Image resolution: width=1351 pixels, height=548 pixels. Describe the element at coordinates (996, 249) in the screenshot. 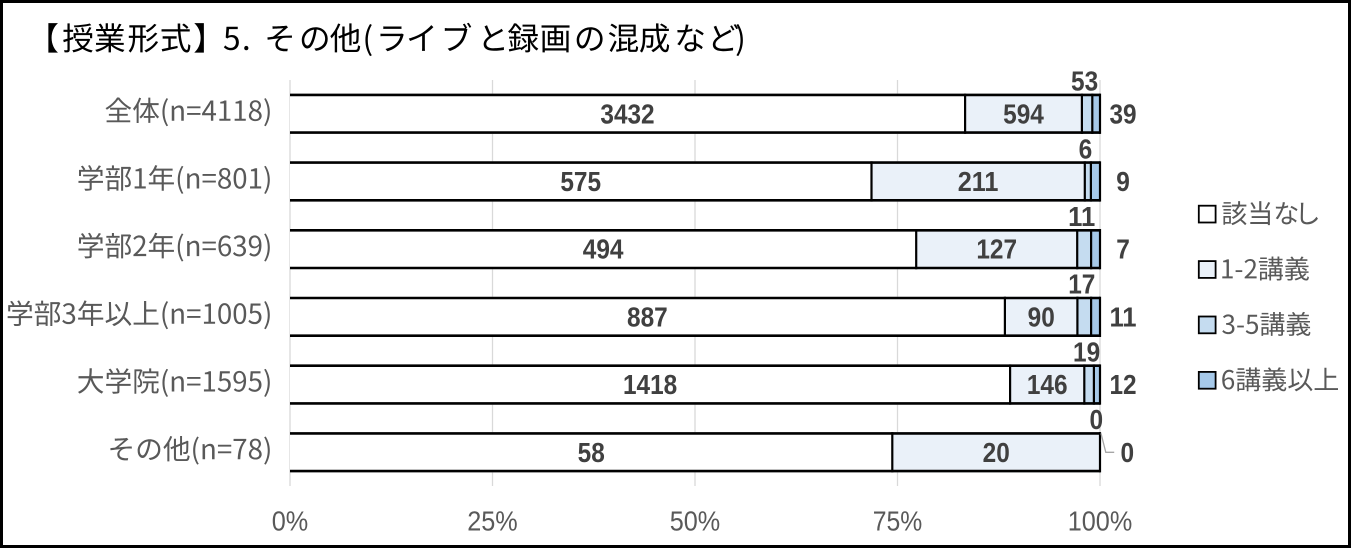

I see `svg-text: 127` at that location.